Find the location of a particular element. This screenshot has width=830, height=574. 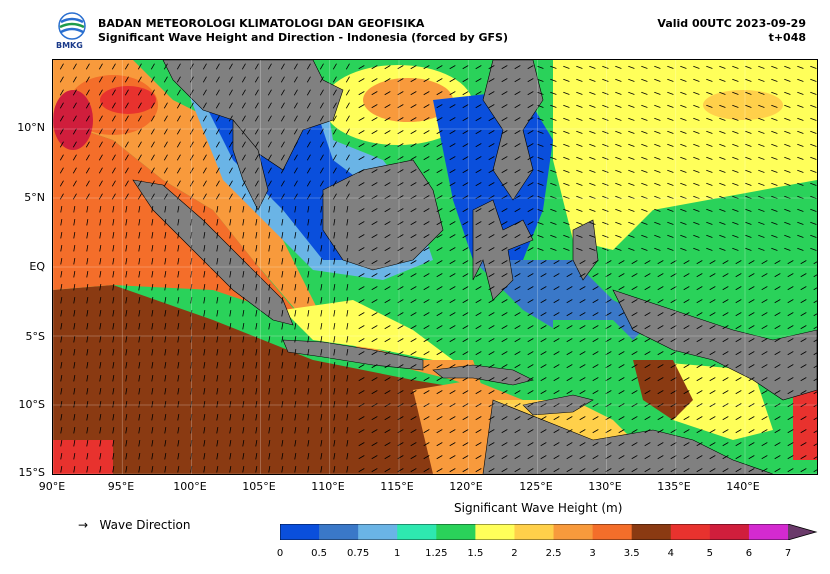

arrow-right-icon: → is located at coordinates (83, 525).